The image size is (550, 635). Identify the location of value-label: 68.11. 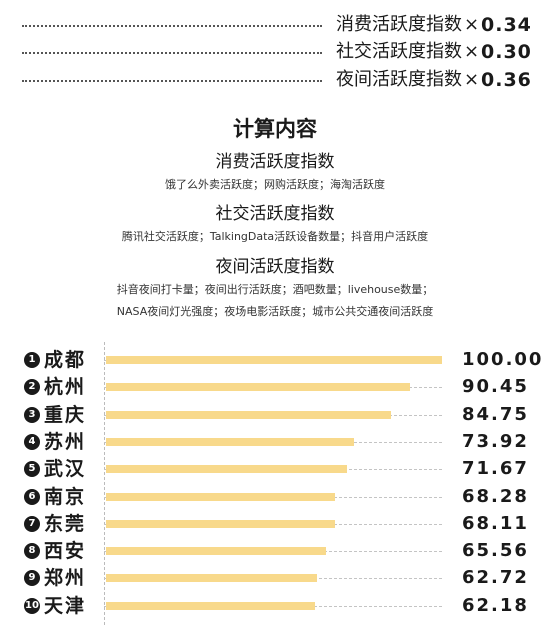
(495, 523).